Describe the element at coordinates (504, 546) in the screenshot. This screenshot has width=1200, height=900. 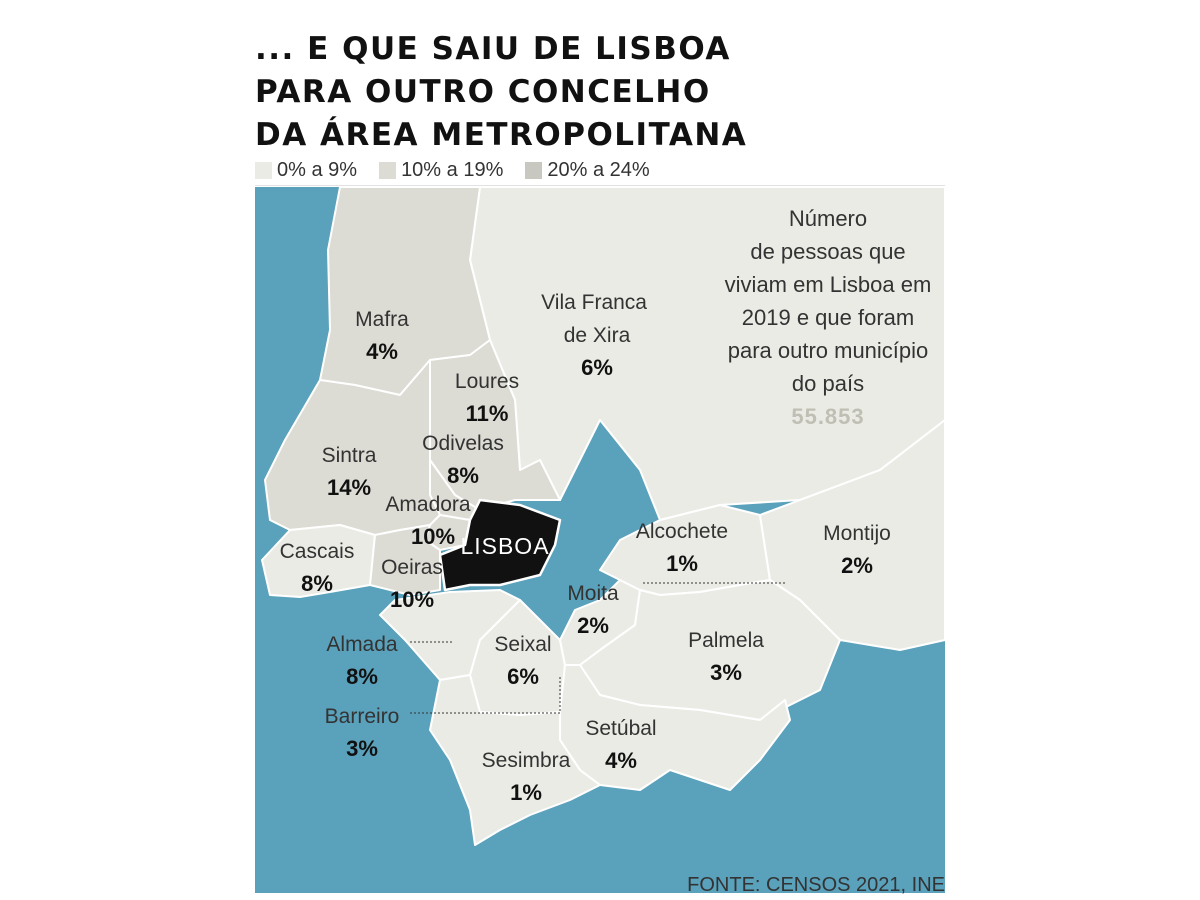
I see `region-label-lisboa: LISBOA` at that location.